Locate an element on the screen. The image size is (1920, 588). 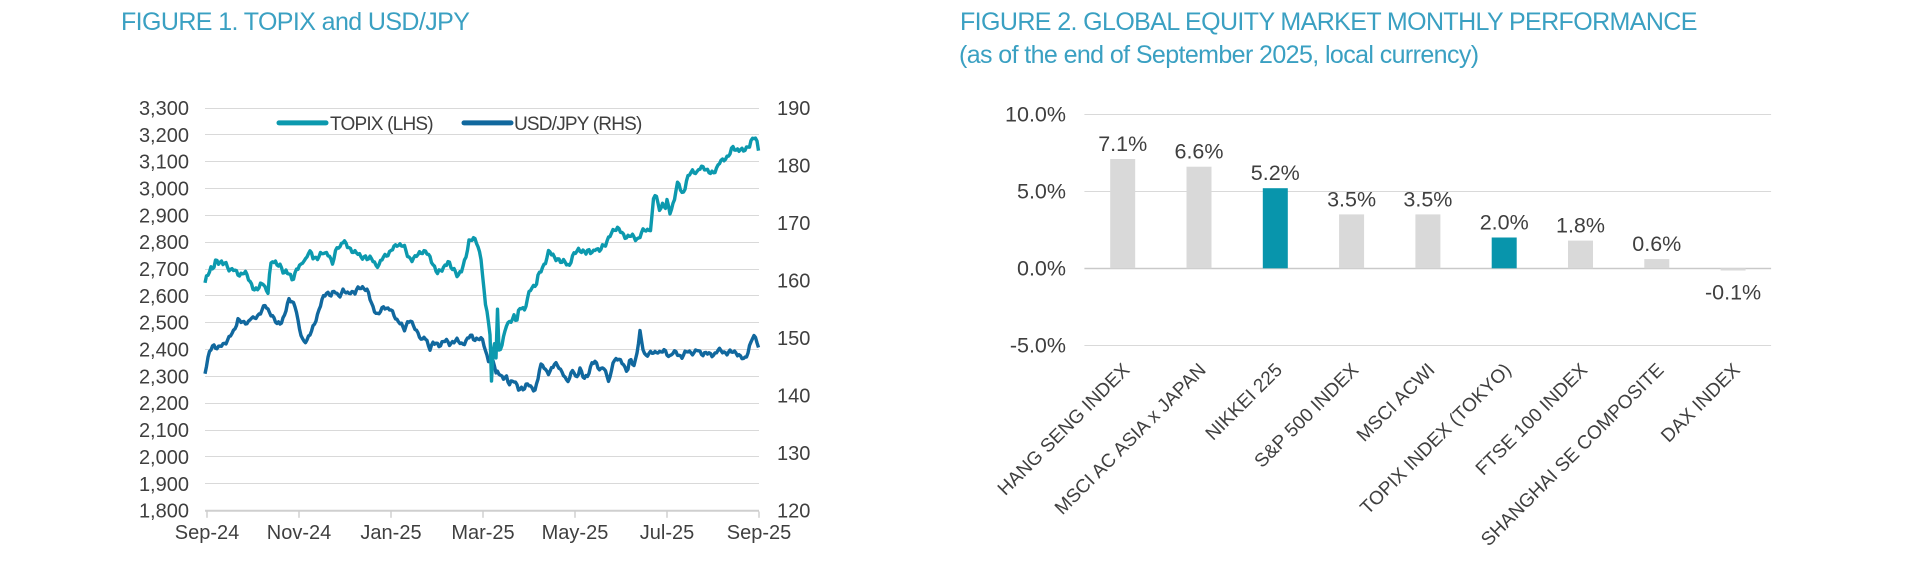
svg-text: 0.6% is located at coordinates (1656, 244).